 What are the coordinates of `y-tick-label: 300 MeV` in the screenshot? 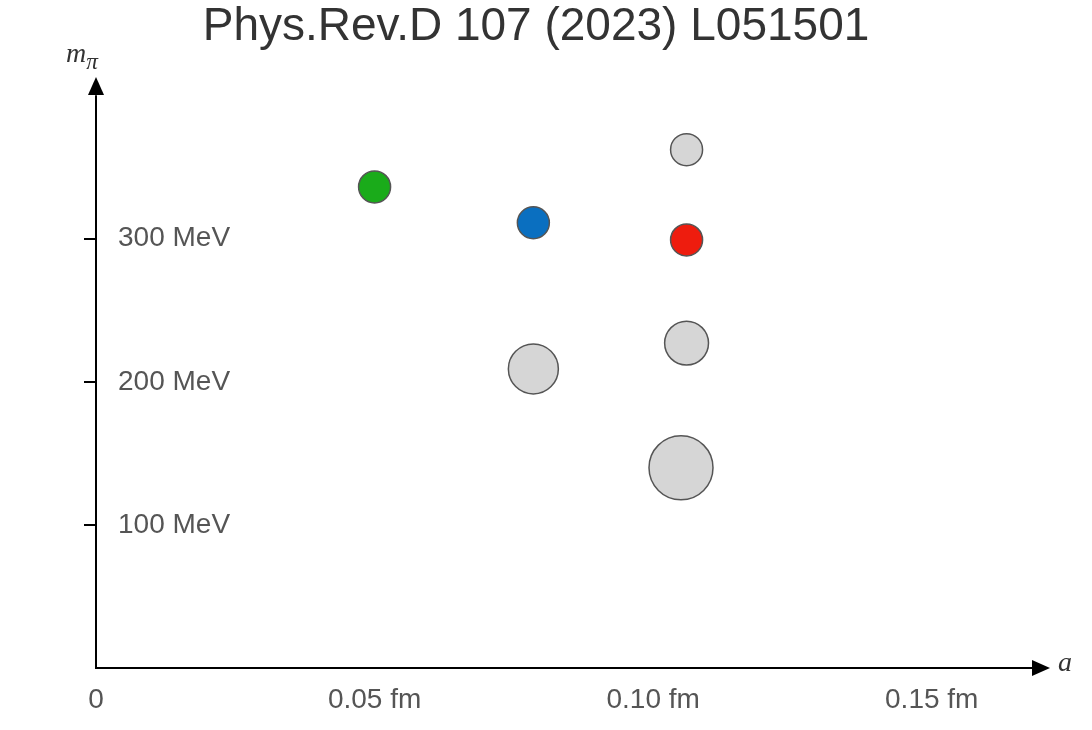 It's located at (174, 237).